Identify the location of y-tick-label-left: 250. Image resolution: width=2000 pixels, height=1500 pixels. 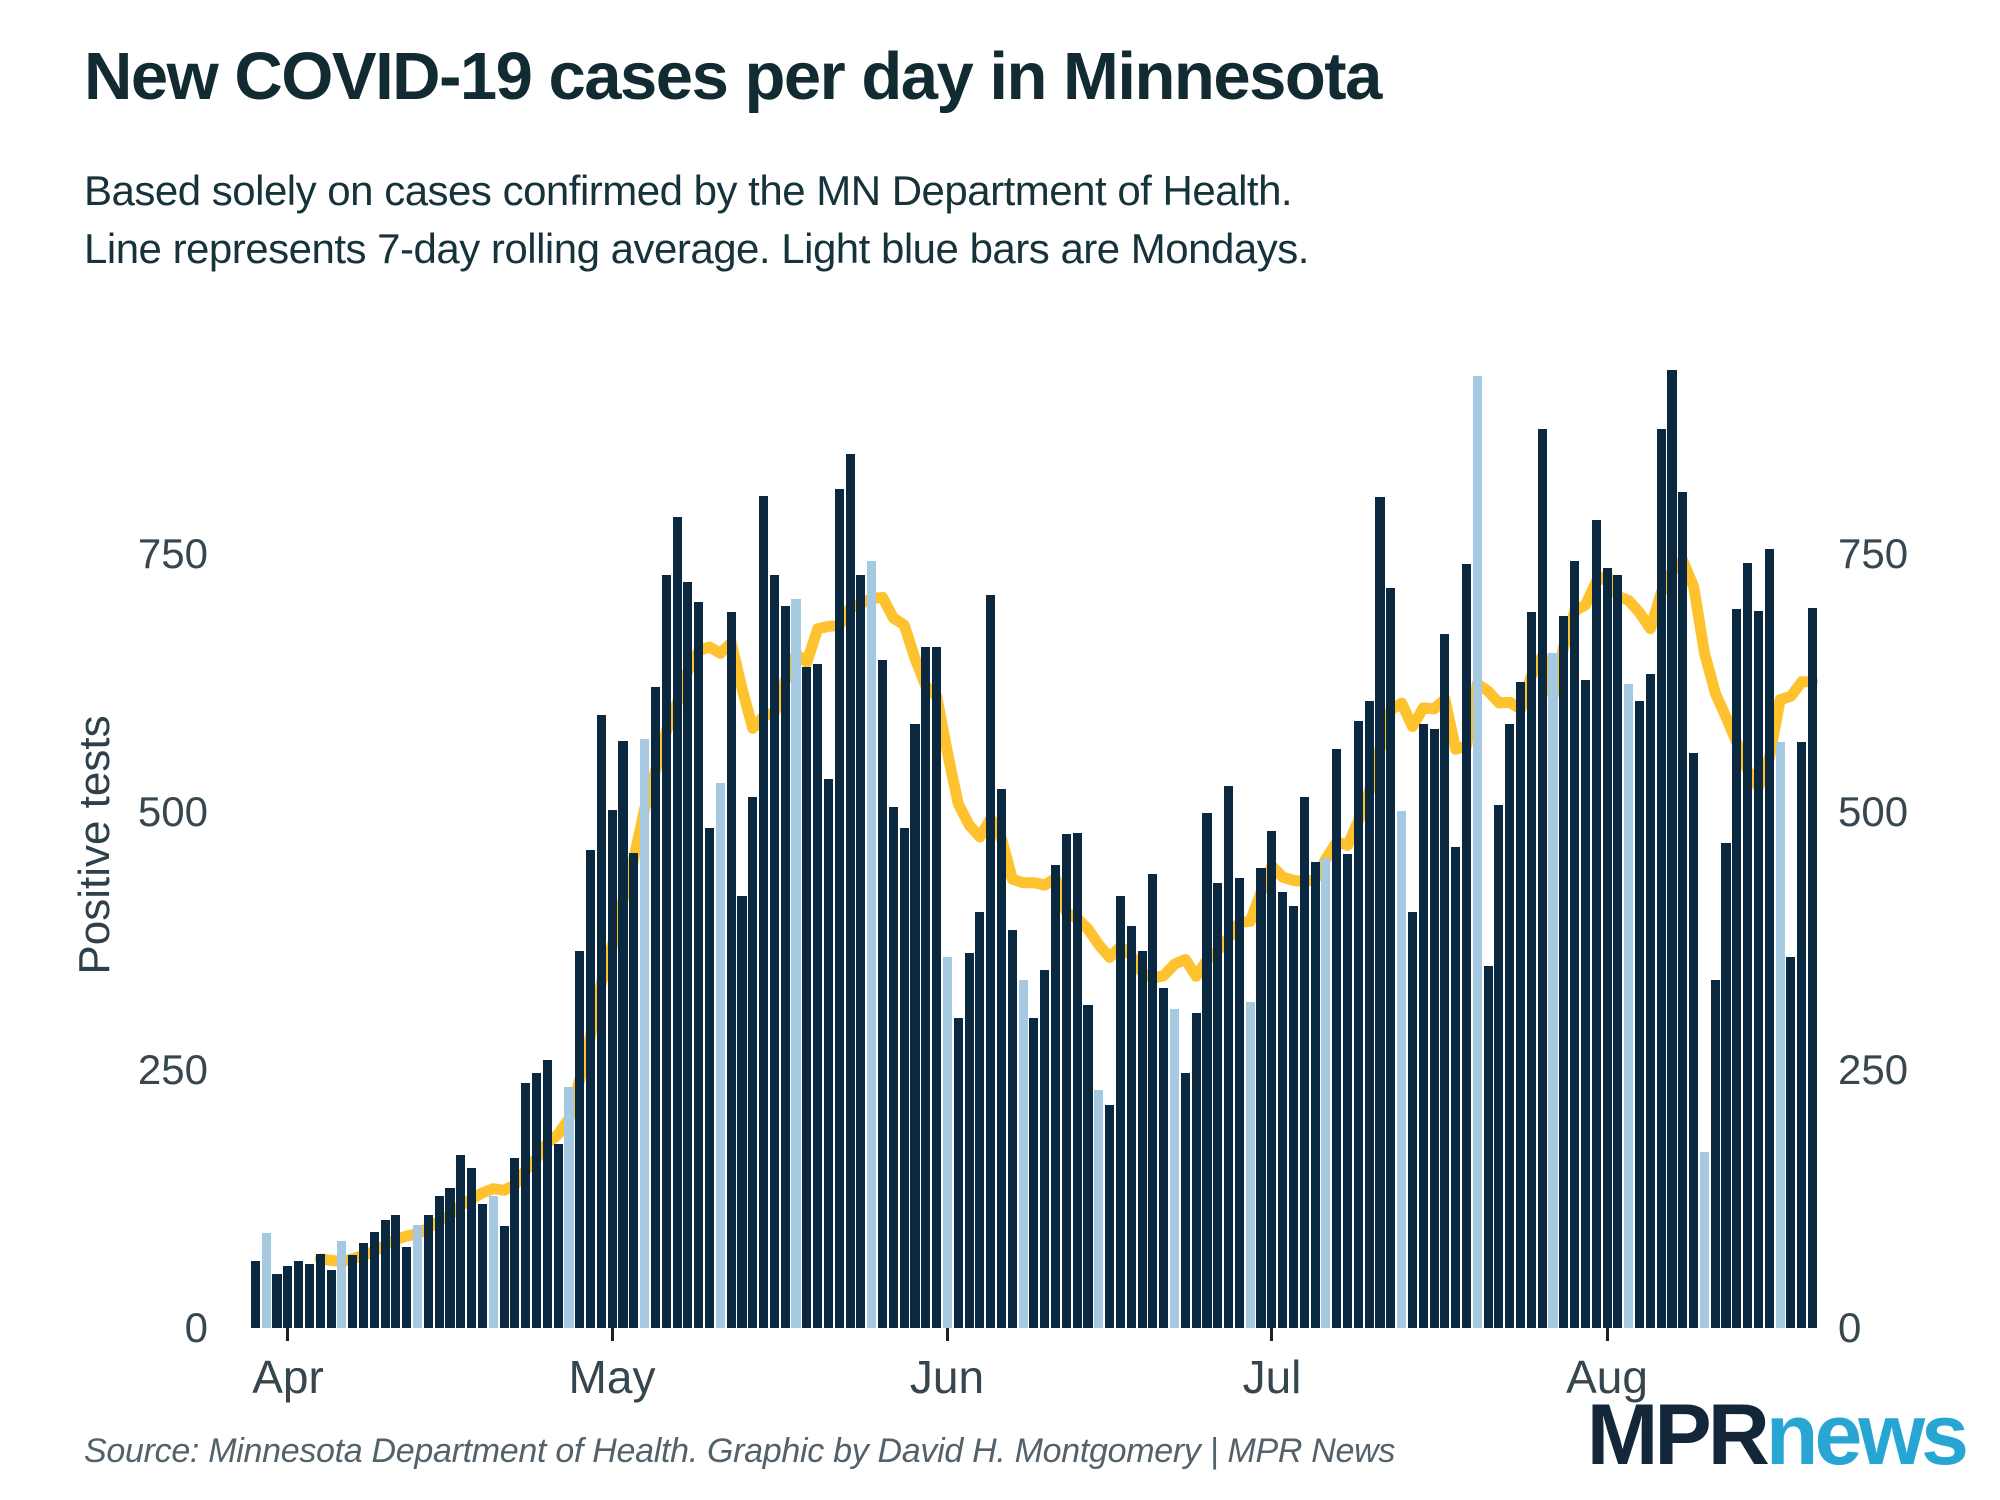
(172, 1069).